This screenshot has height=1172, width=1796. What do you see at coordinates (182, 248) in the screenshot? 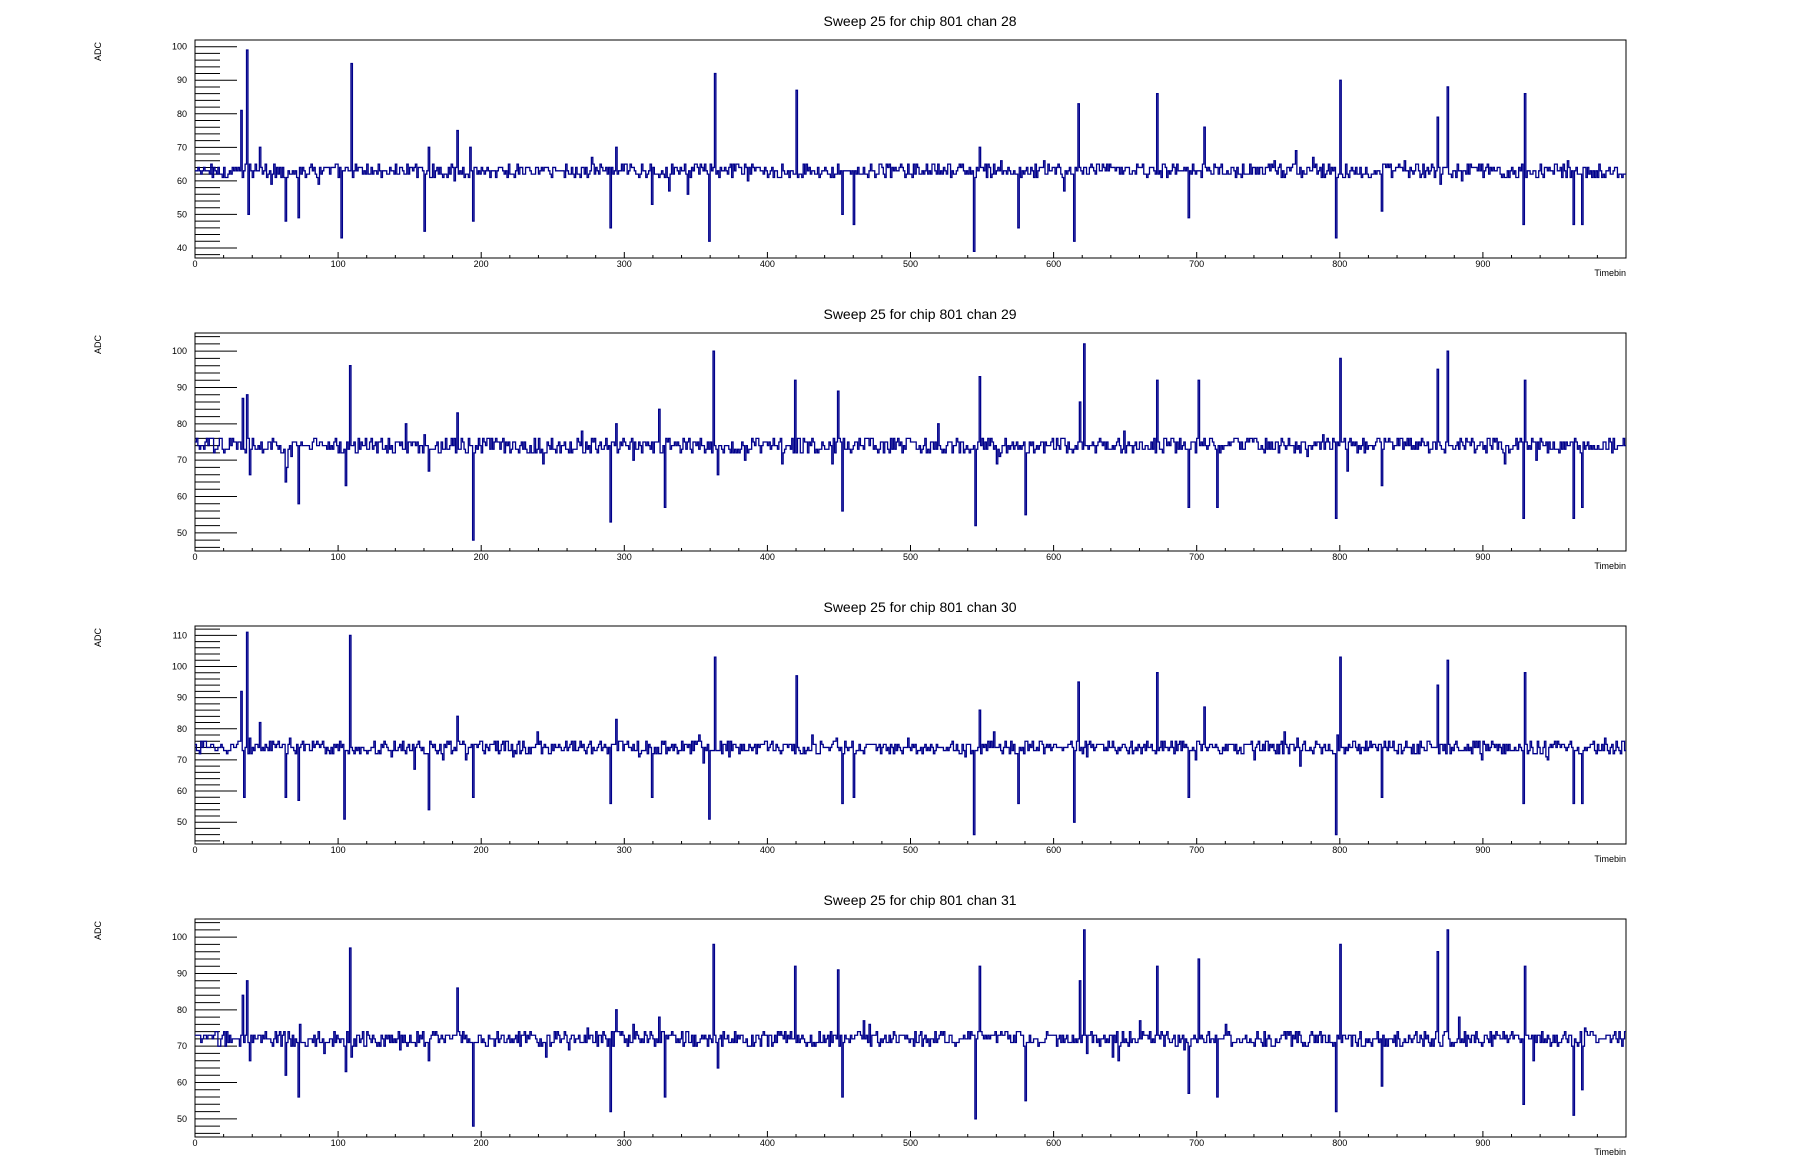
I see `y-tick-label: 40` at bounding box center [182, 248].